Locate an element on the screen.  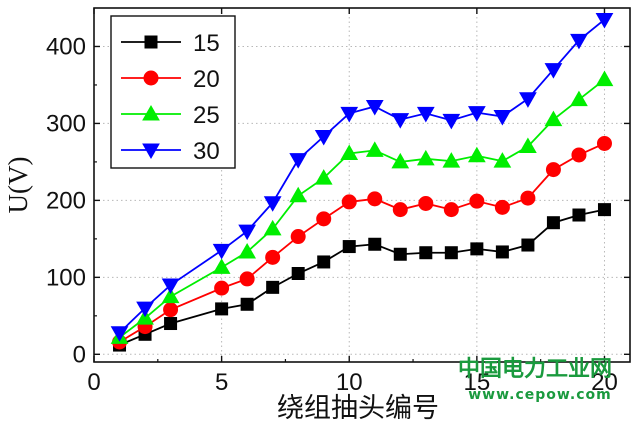
legend: 15 20 25 30 is located at coordinates (173, 92).